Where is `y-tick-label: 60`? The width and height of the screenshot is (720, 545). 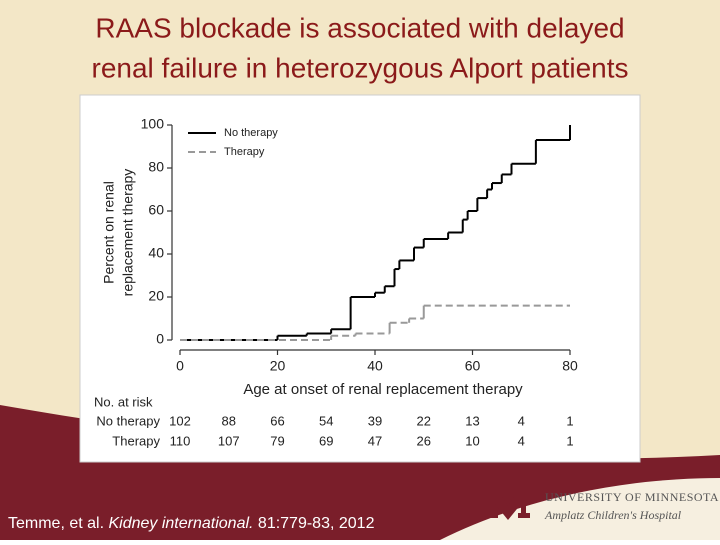 y-tick-label: 60 is located at coordinates (156, 210).